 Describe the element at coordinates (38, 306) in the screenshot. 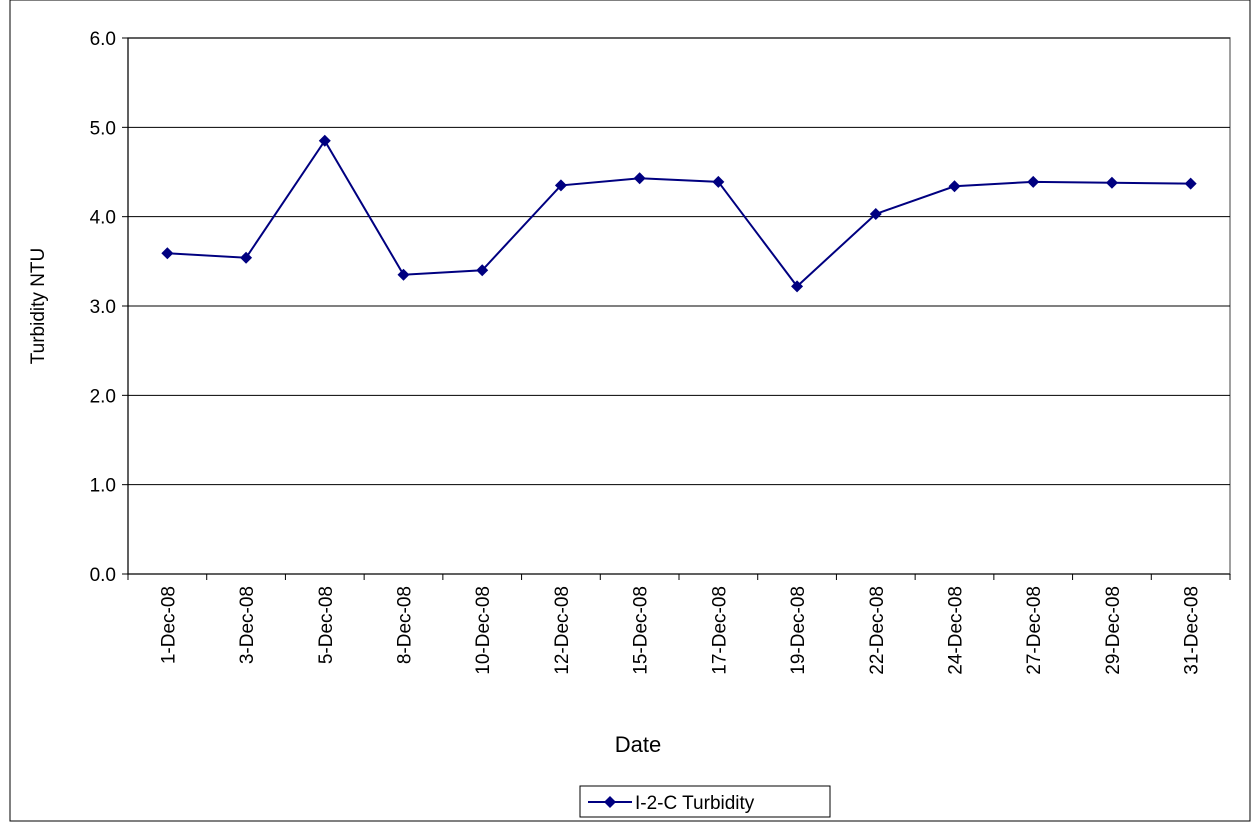

I see `y-axis-title: Turbidity NTU` at that location.